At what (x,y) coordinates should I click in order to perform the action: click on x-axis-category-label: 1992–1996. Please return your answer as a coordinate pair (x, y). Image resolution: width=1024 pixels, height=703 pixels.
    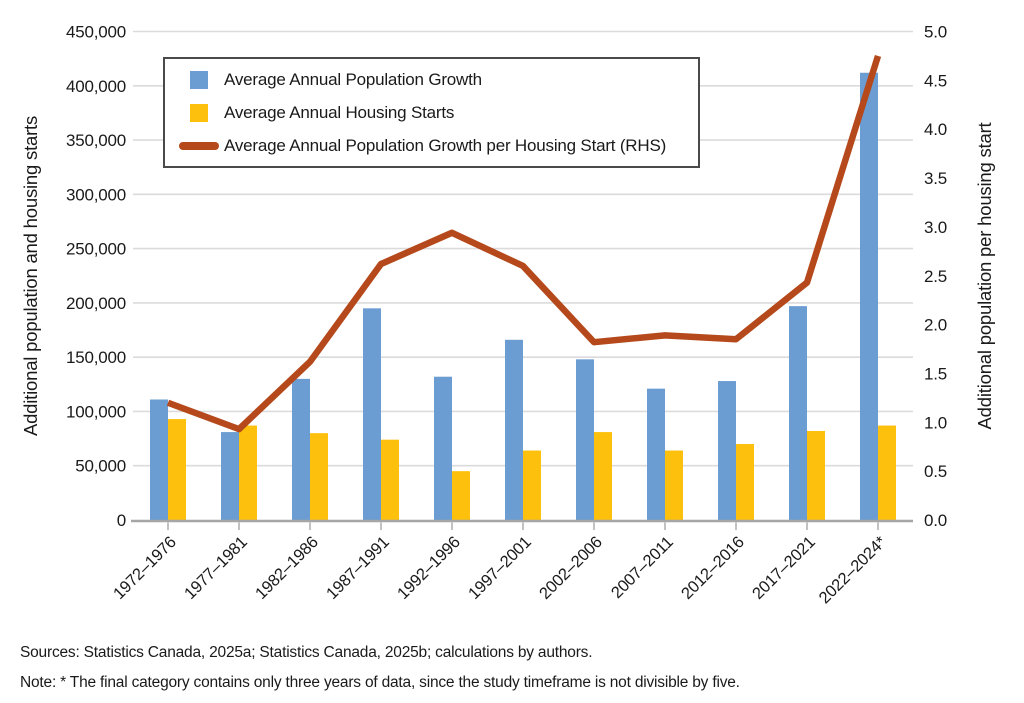
    Looking at the image, I should click on (429, 568).